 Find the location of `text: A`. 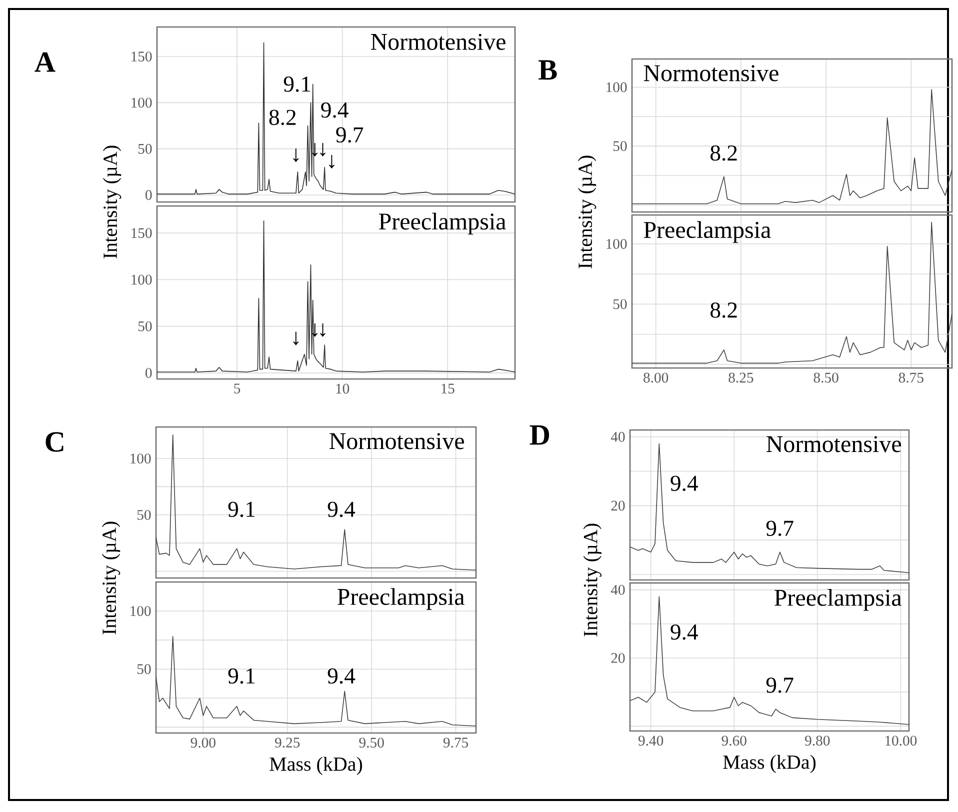

text: A is located at coordinates (45, 62).